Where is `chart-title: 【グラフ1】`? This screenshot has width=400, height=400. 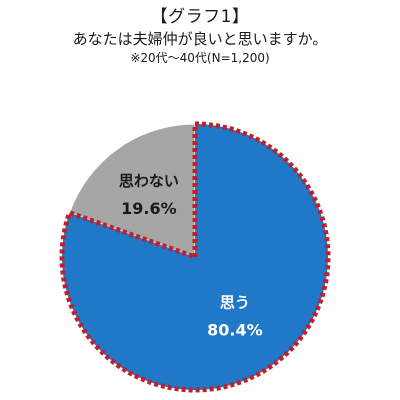 chart-title: 【グラフ1】 is located at coordinates (200, 17).